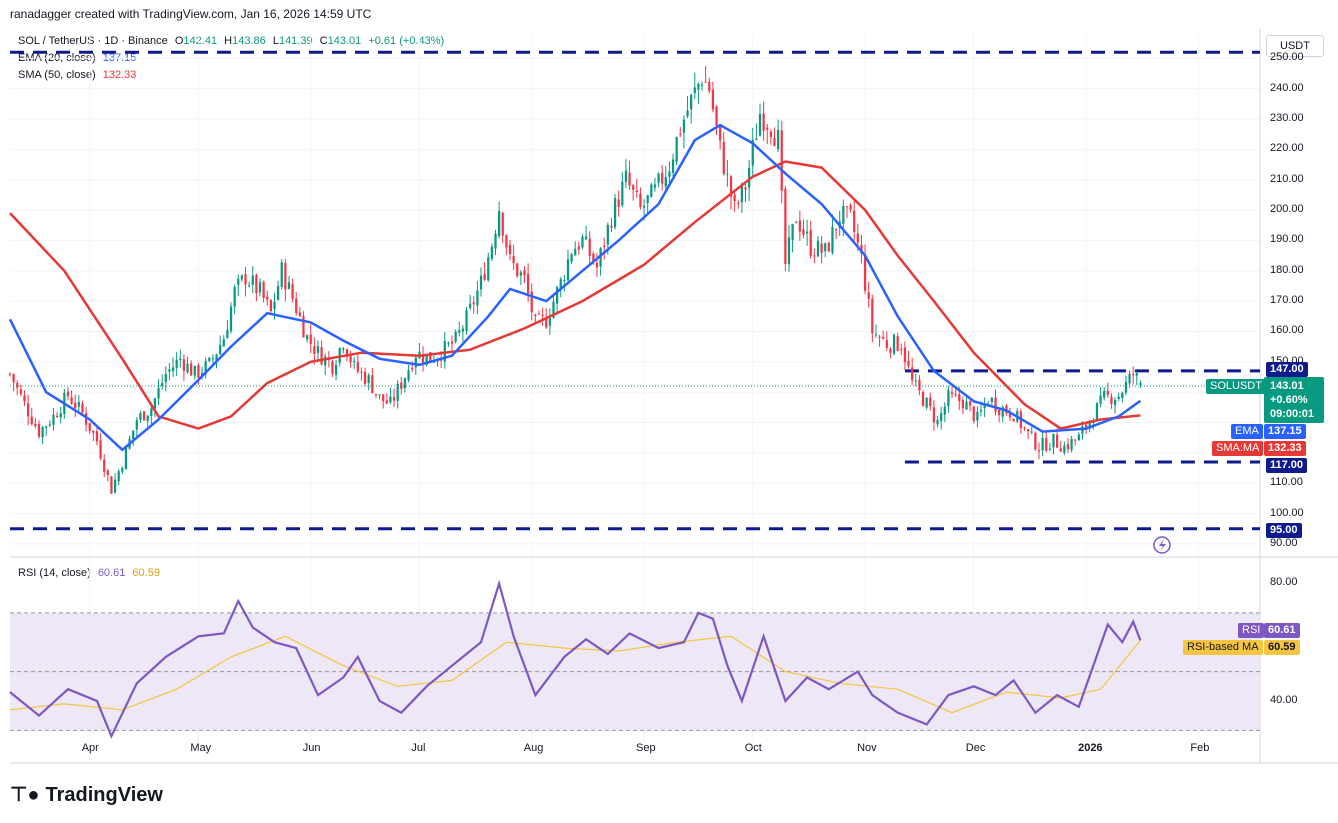 The width and height of the screenshot is (1338, 823). I want to click on tradingview-logo: ⊤● TradingView, so click(86, 794).